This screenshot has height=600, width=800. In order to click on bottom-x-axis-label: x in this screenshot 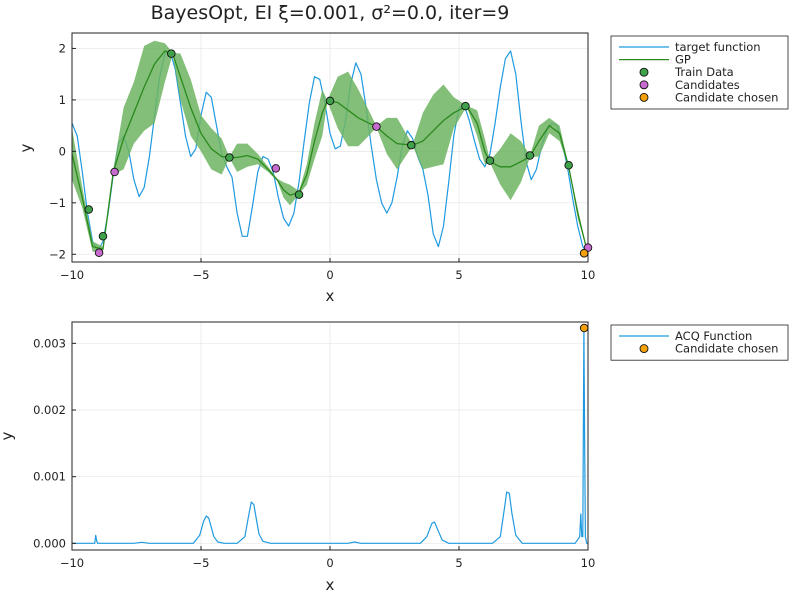, I will do `click(330, 585)`.